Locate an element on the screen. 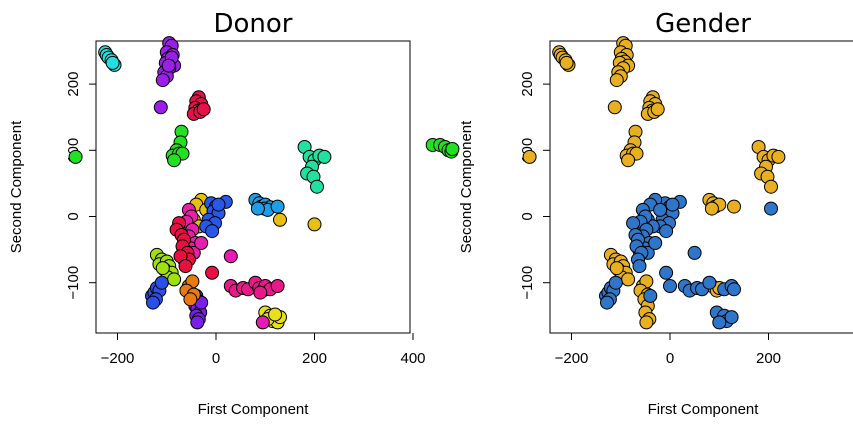 The image size is (853, 424). donor-chart-title: Donor is located at coordinates (252, 24).